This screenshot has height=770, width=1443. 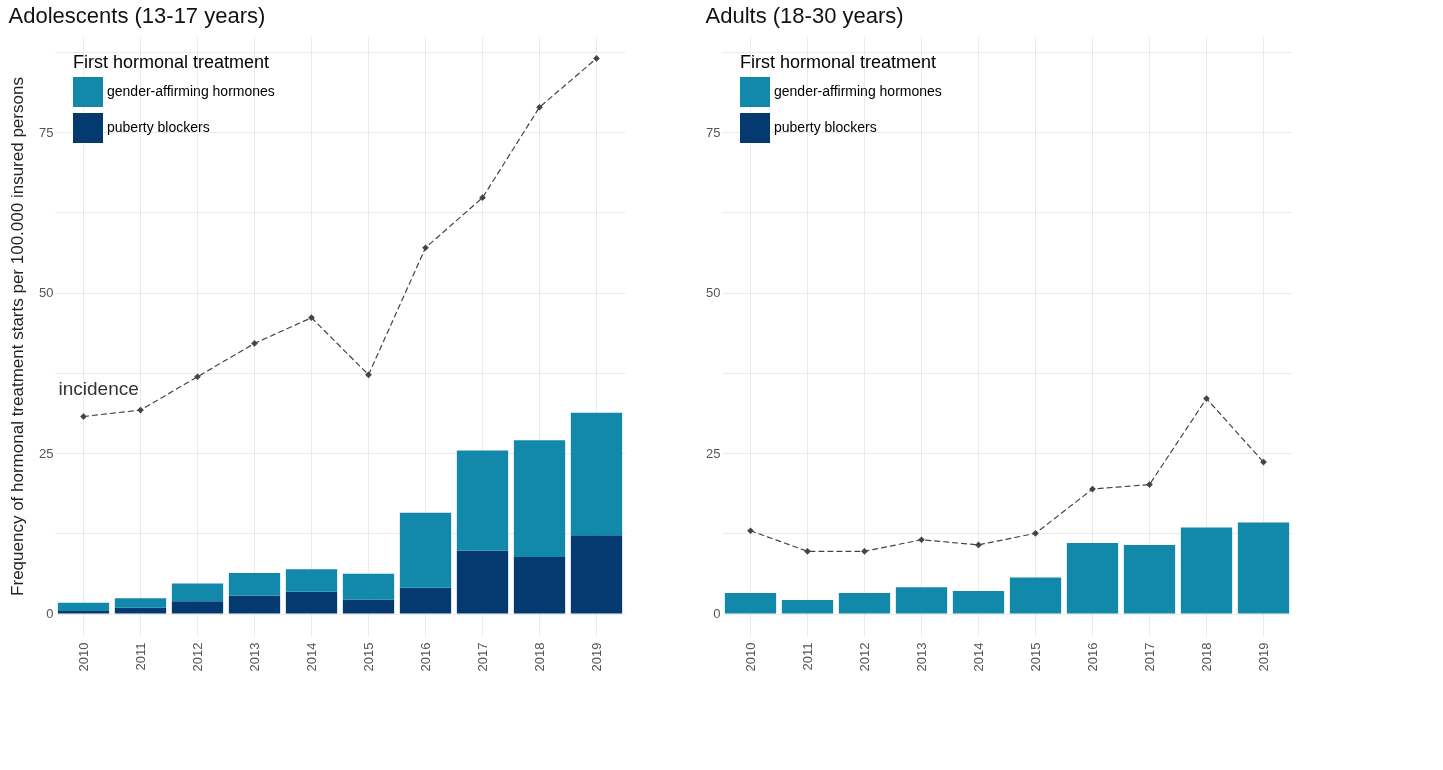 What do you see at coordinates (18, 336) in the screenshot?
I see `y-axis-title: Frequency of hormonal treatment starts per 100.000 insured persons` at bounding box center [18, 336].